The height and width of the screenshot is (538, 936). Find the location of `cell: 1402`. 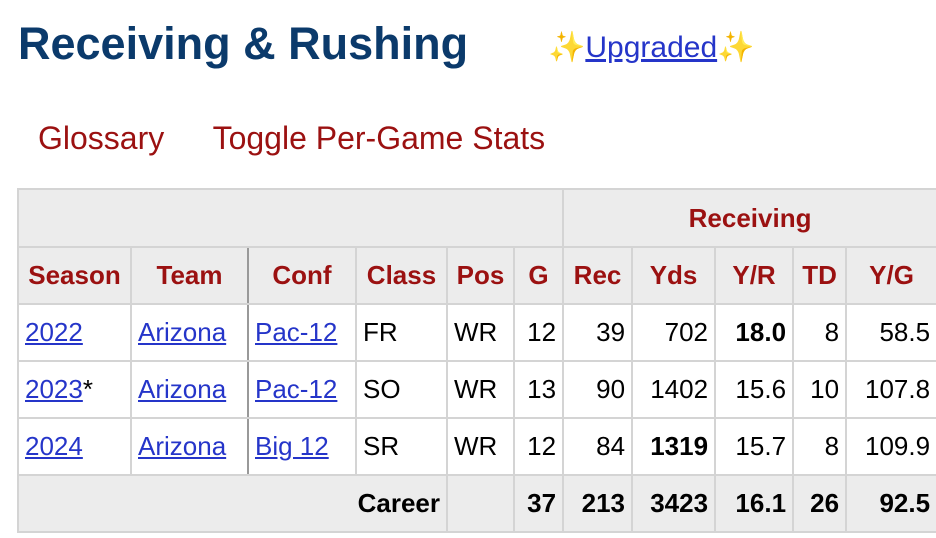

cell: 1402 is located at coordinates (674, 389).